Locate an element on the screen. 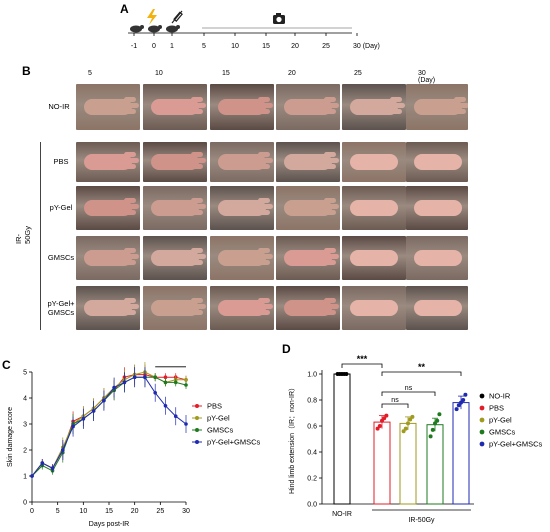  panel-label-a: A is located at coordinates (124, 9).